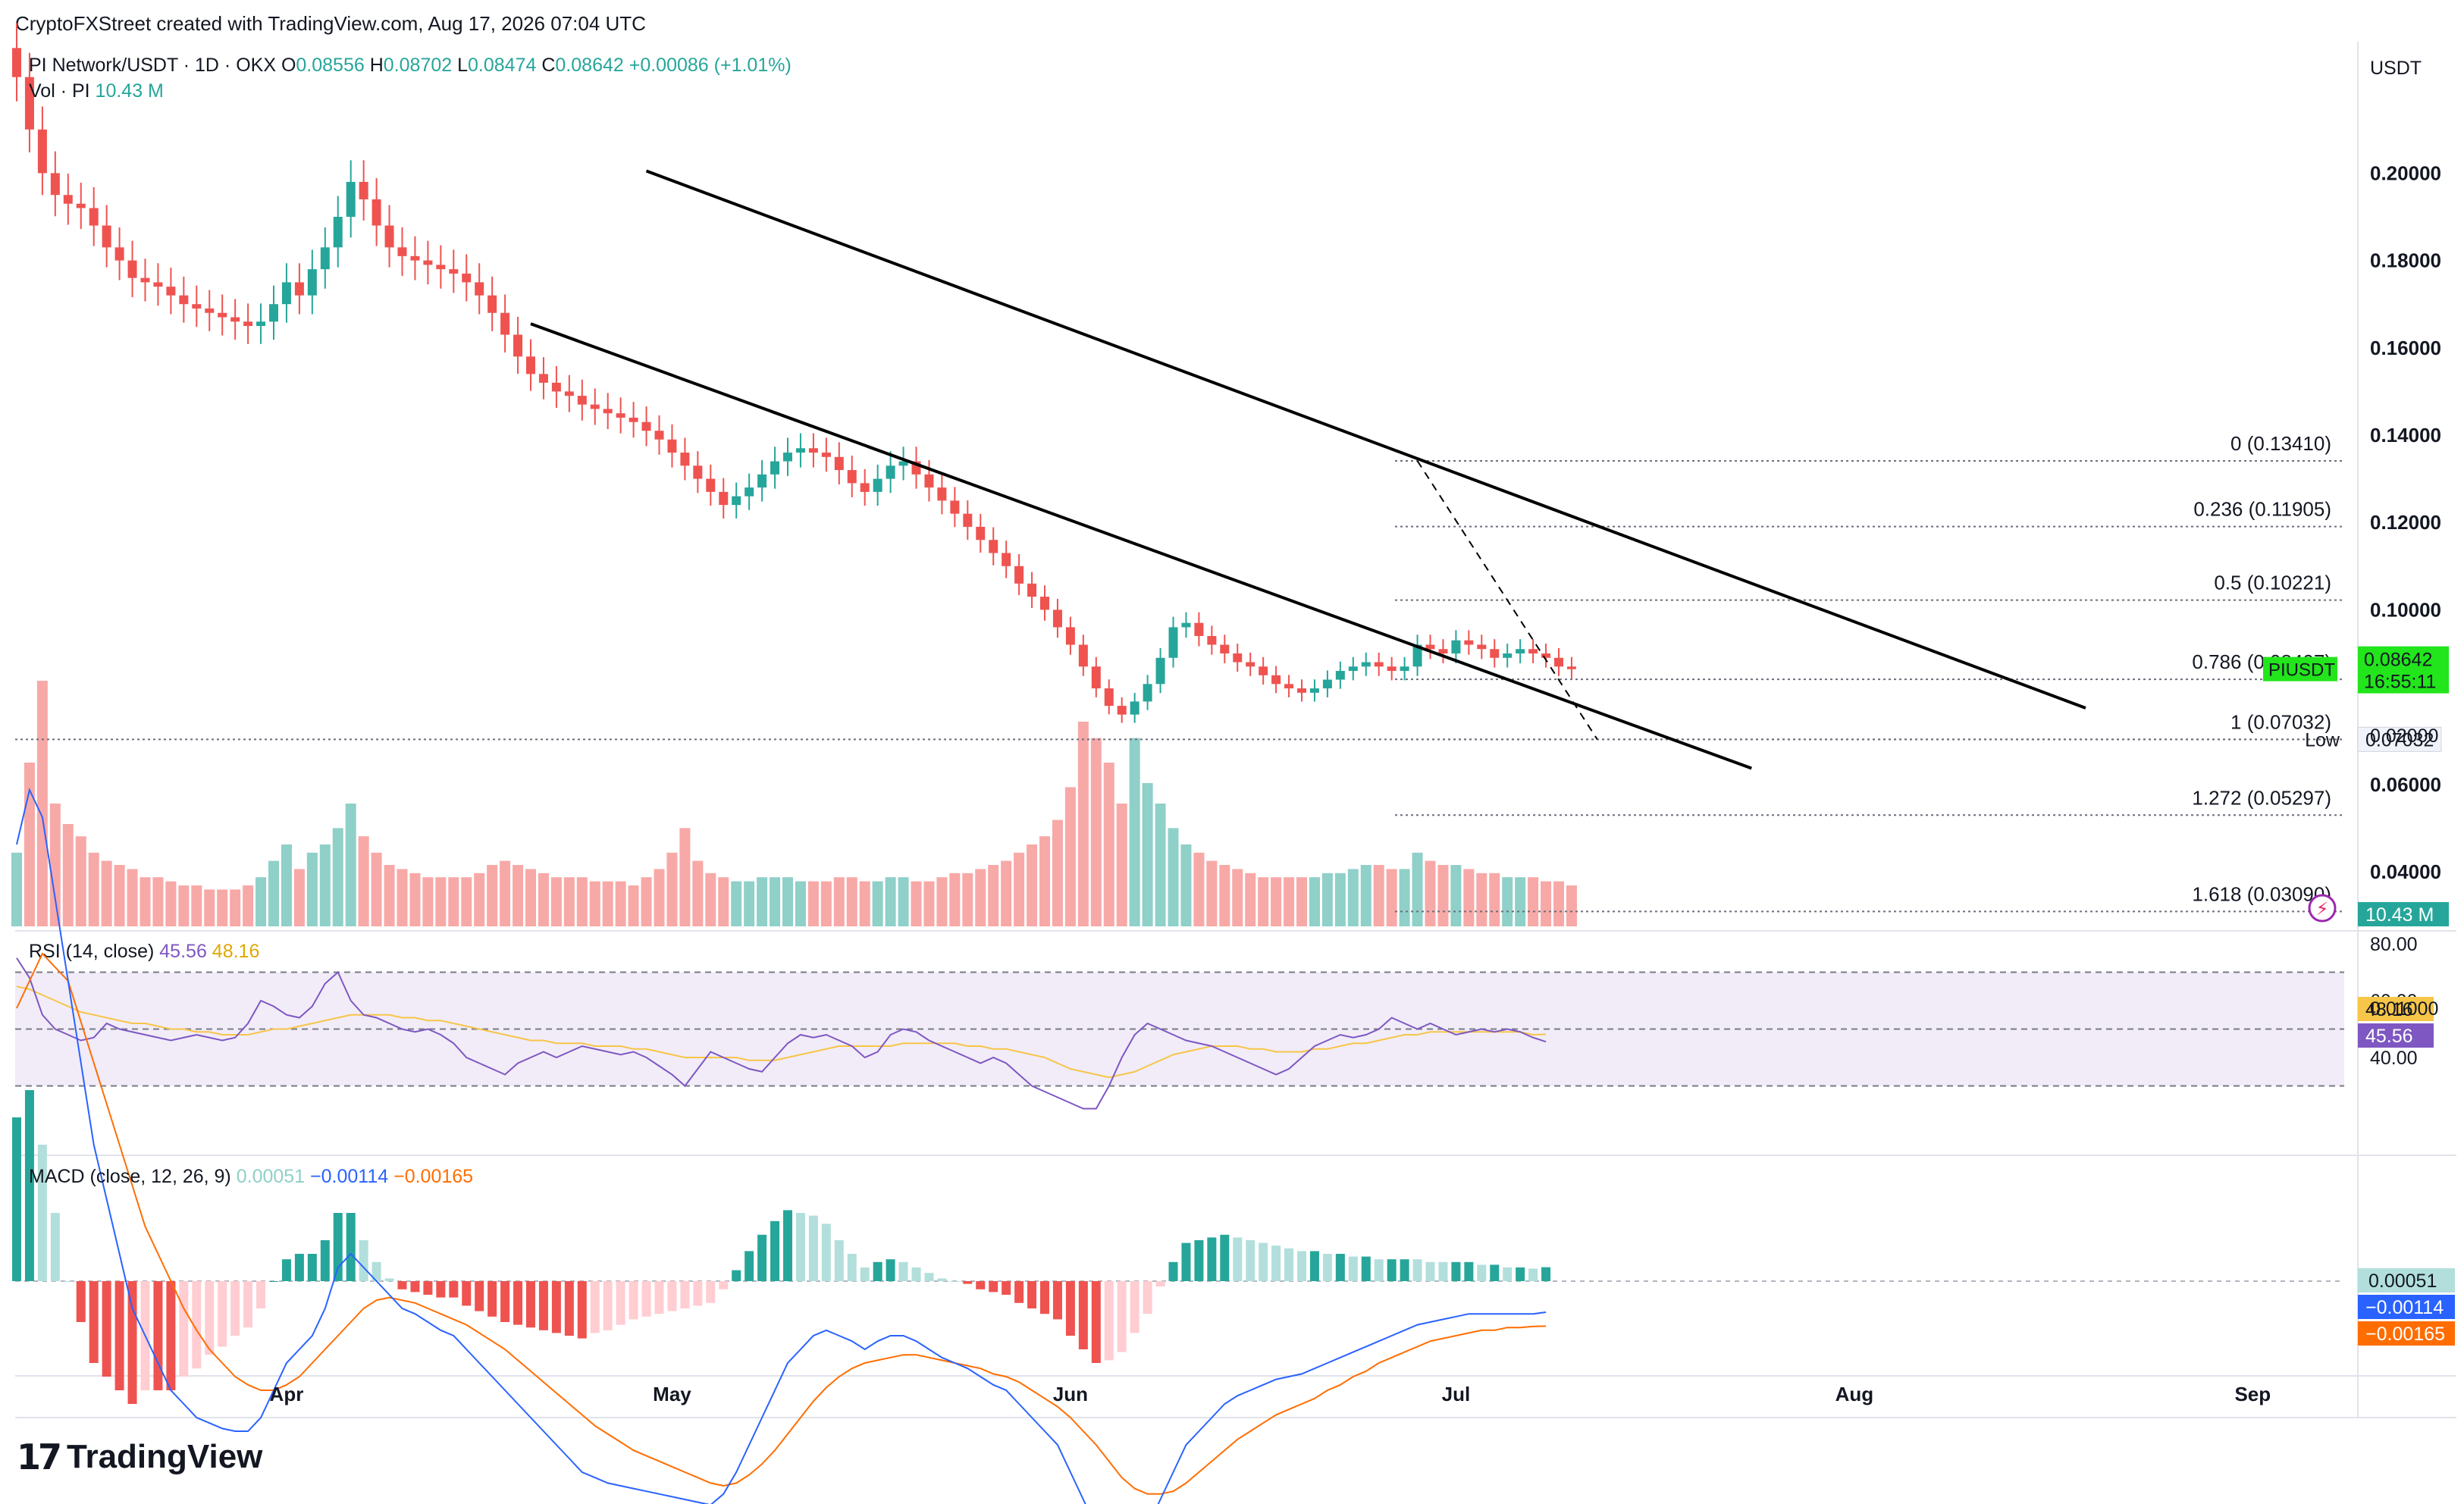  What do you see at coordinates (2405, 260) in the screenshot?
I see `price-tick-label: 0.18000` at bounding box center [2405, 260].